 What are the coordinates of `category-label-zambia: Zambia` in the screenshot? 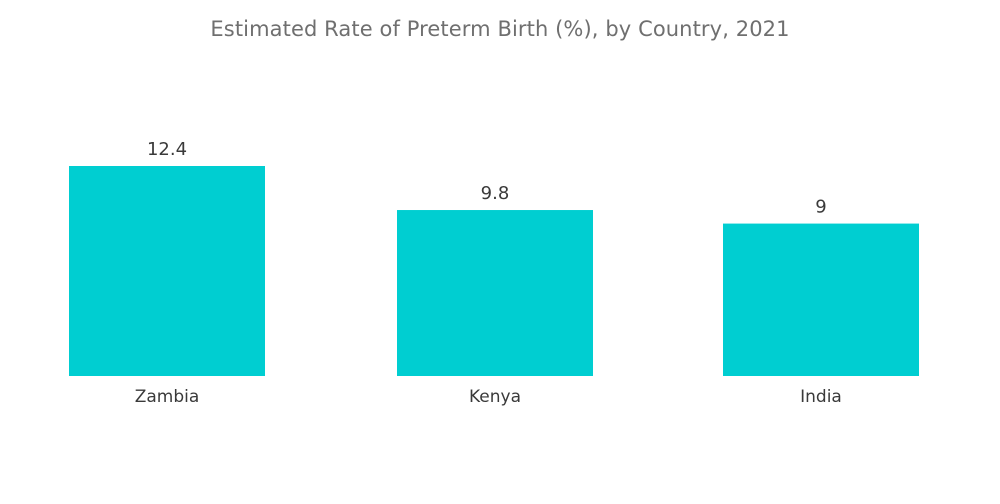 It's located at (167, 397).